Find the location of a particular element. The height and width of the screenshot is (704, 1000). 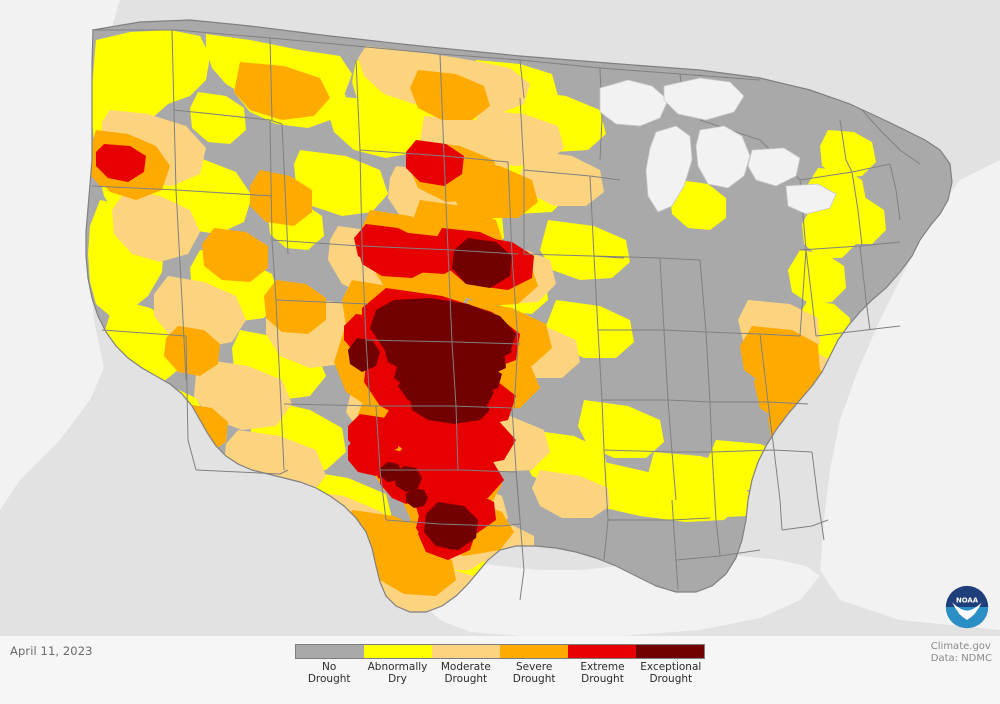

legend-swatch-severe is located at coordinates (534, 651).